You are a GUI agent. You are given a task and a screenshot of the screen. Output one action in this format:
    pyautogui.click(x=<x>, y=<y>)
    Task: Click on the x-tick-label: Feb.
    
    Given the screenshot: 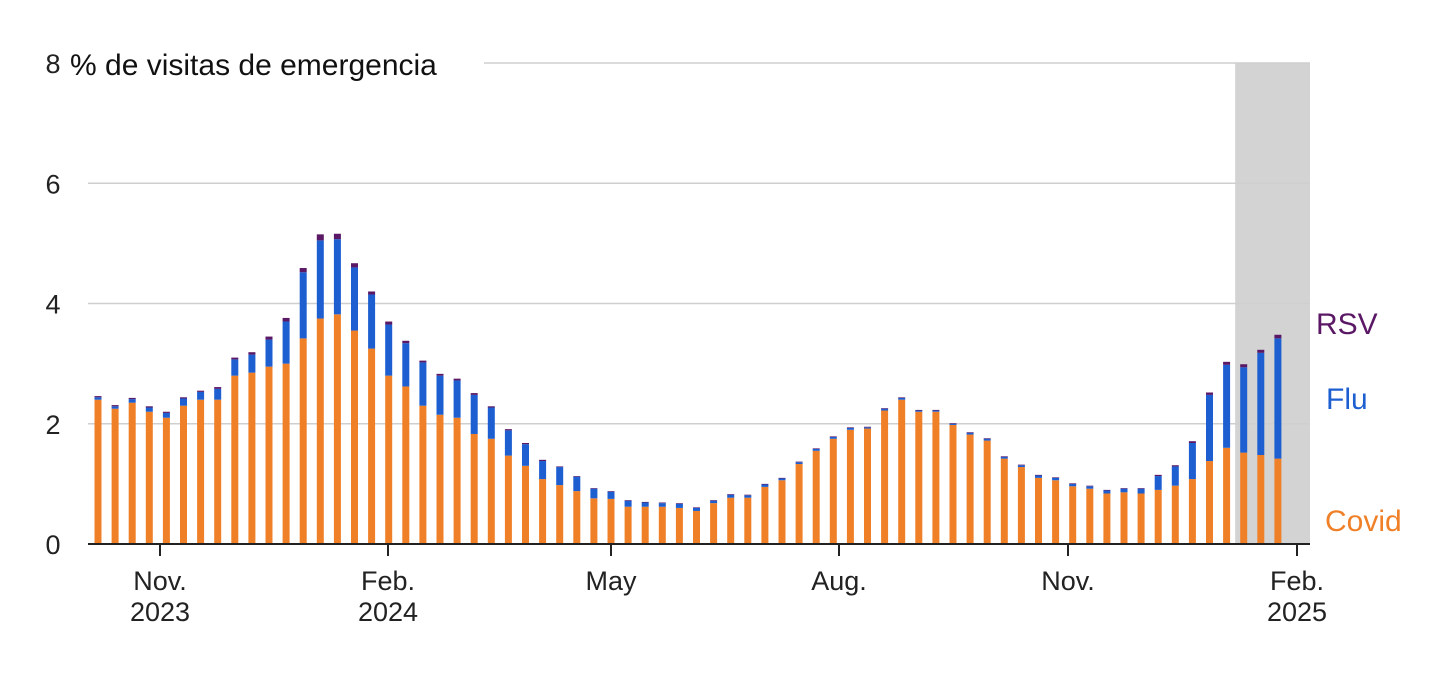 What is the action you would take?
    pyautogui.click(x=1297, y=581)
    